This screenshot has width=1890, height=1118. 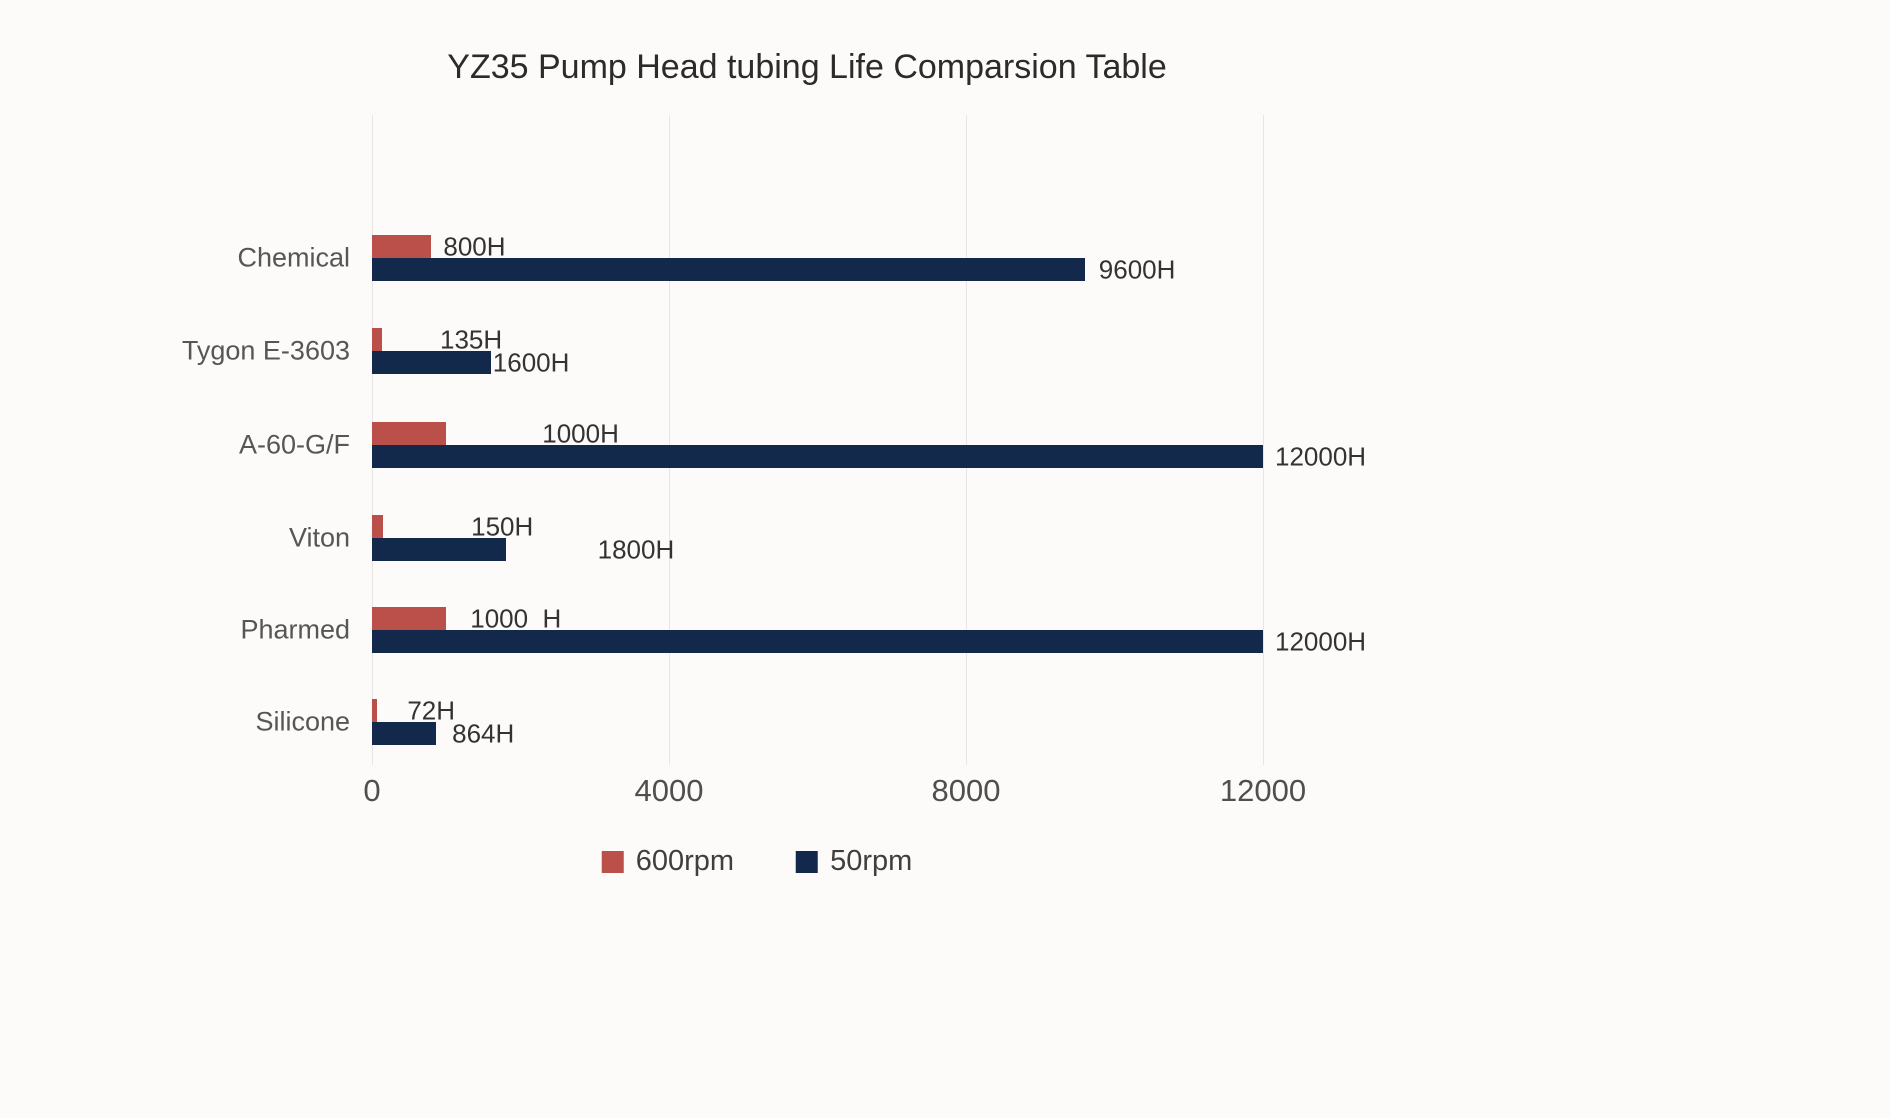 What do you see at coordinates (516, 618) in the screenshot?
I see `bar-value-label: 1000 H` at bounding box center [516, 618].